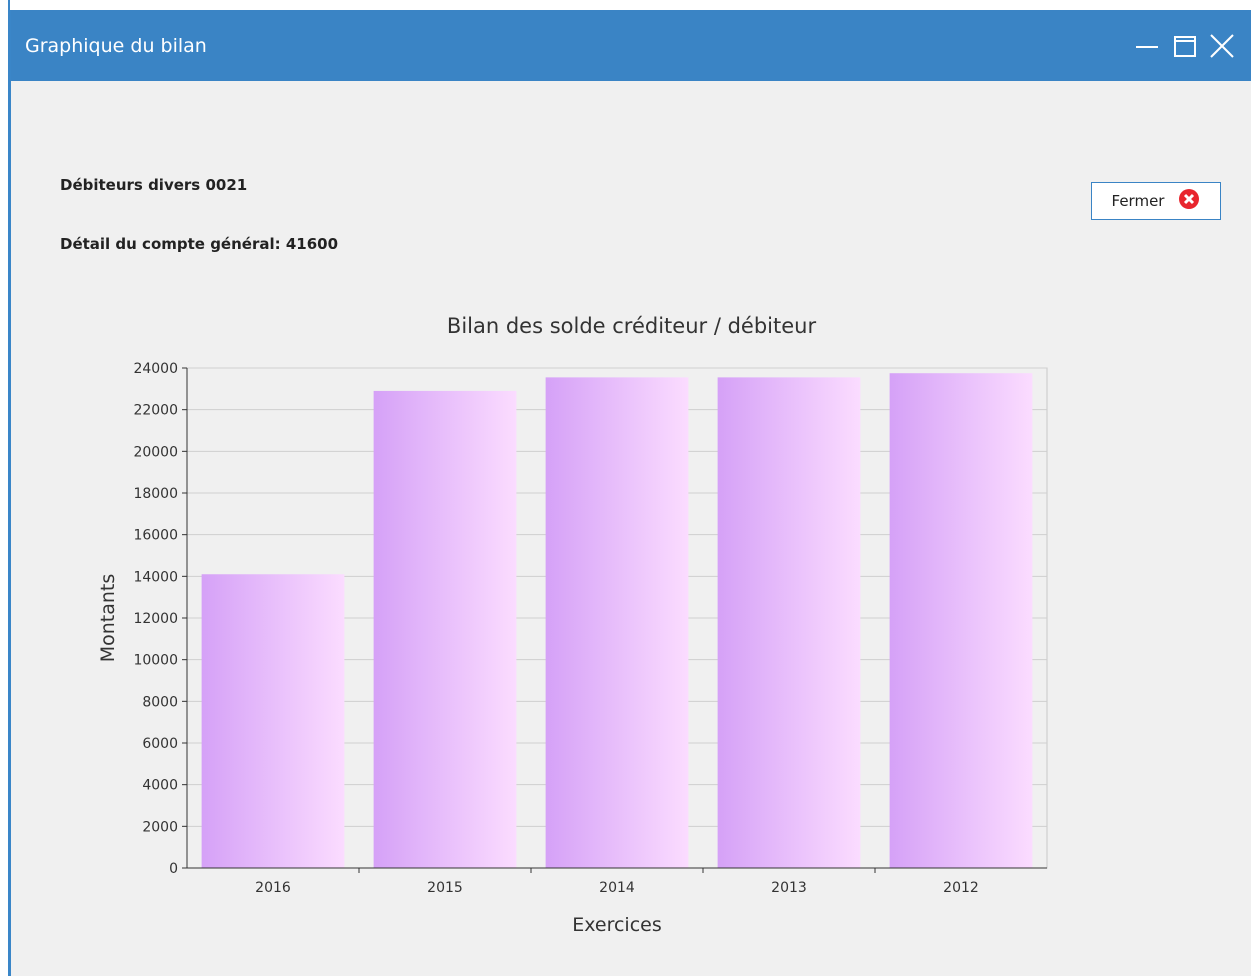 This screenshot has height=976, width=1251. I want to click on background-window-edge, so click(5, 488).